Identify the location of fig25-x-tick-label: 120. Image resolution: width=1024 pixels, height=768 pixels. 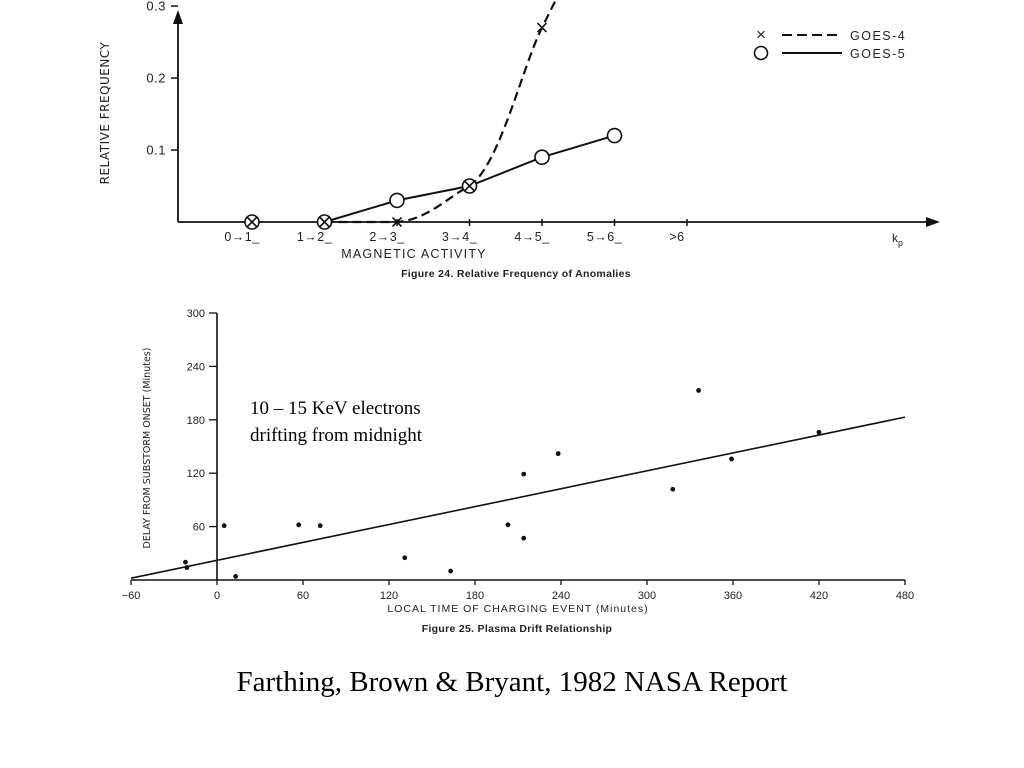
(389, 596).